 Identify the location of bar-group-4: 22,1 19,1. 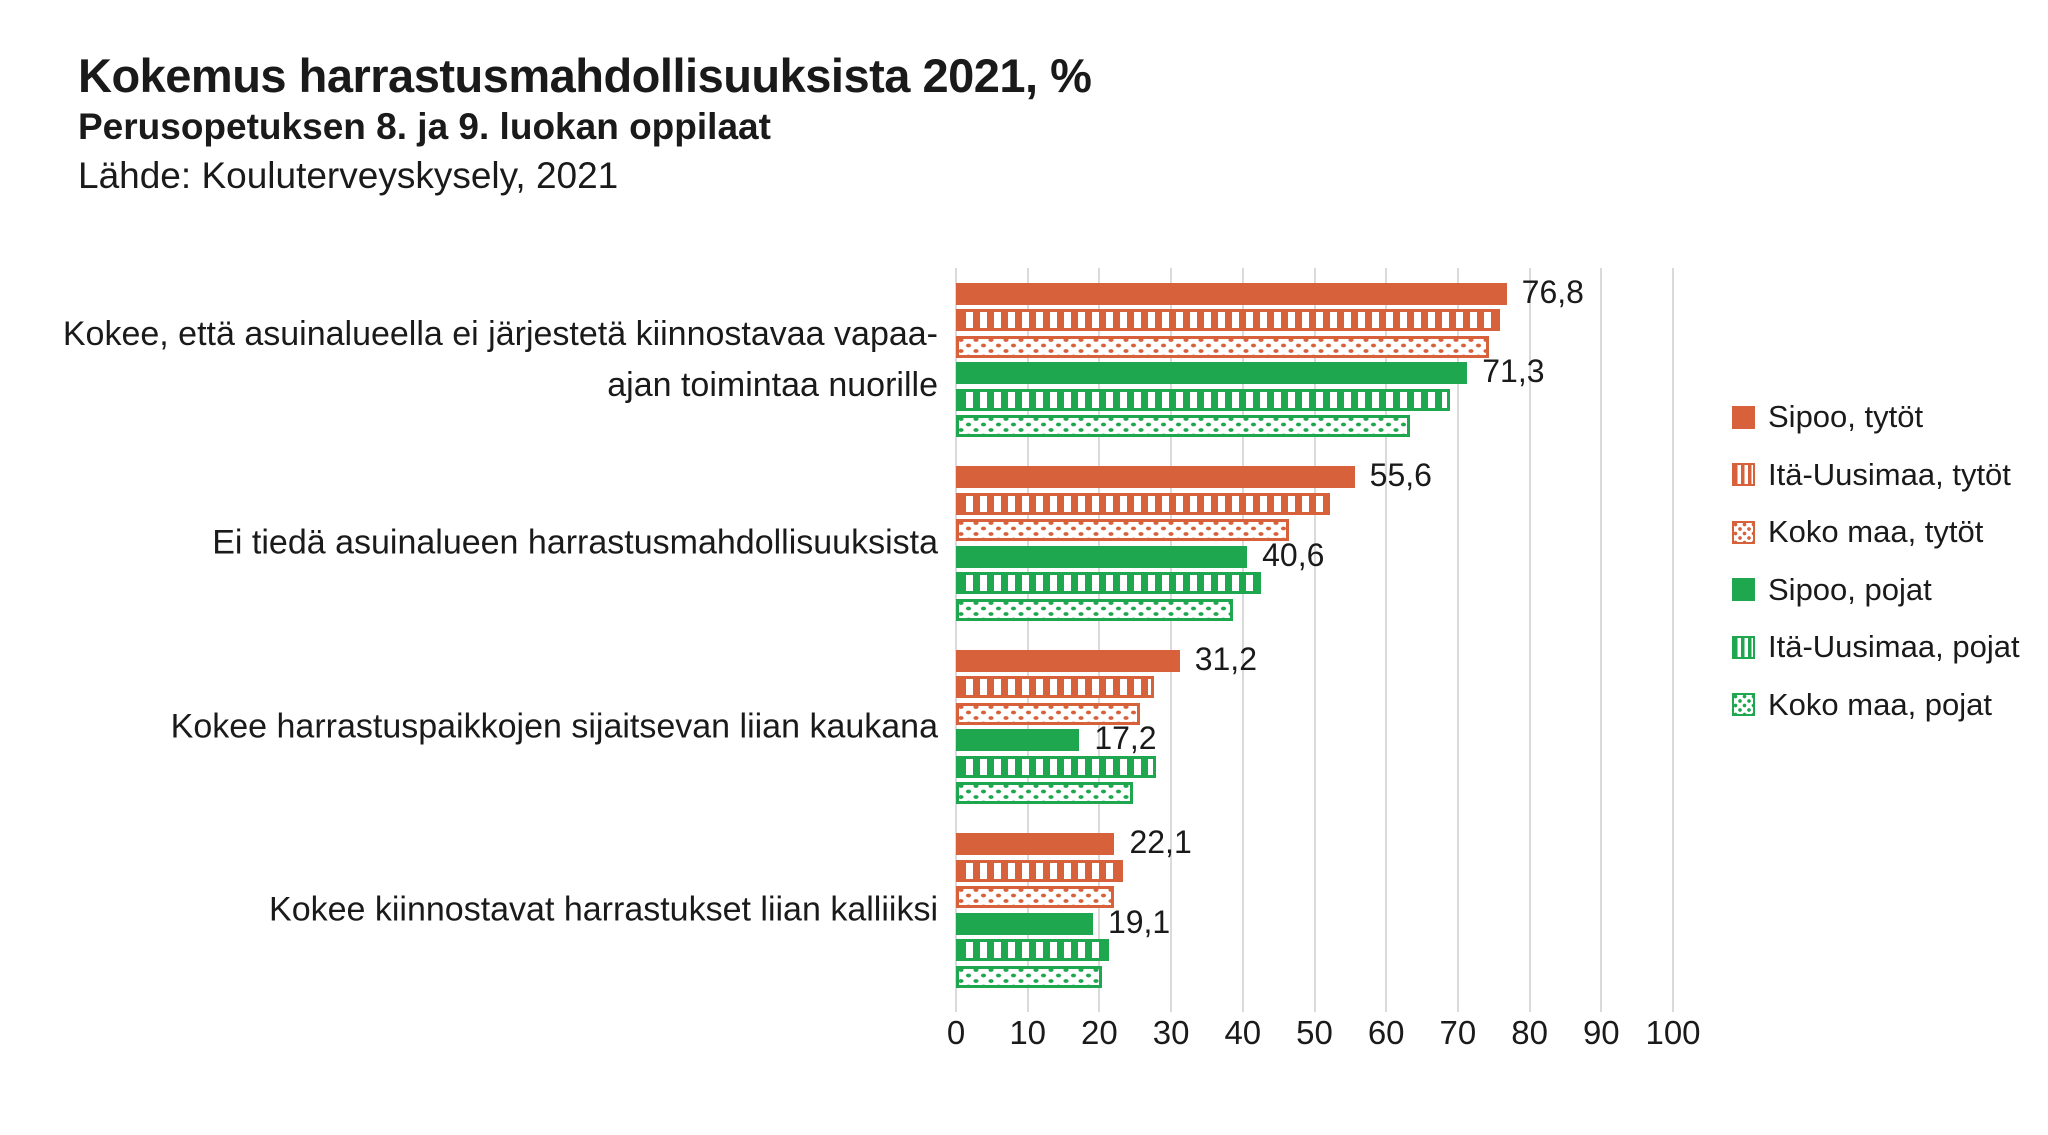
(1314, 911).